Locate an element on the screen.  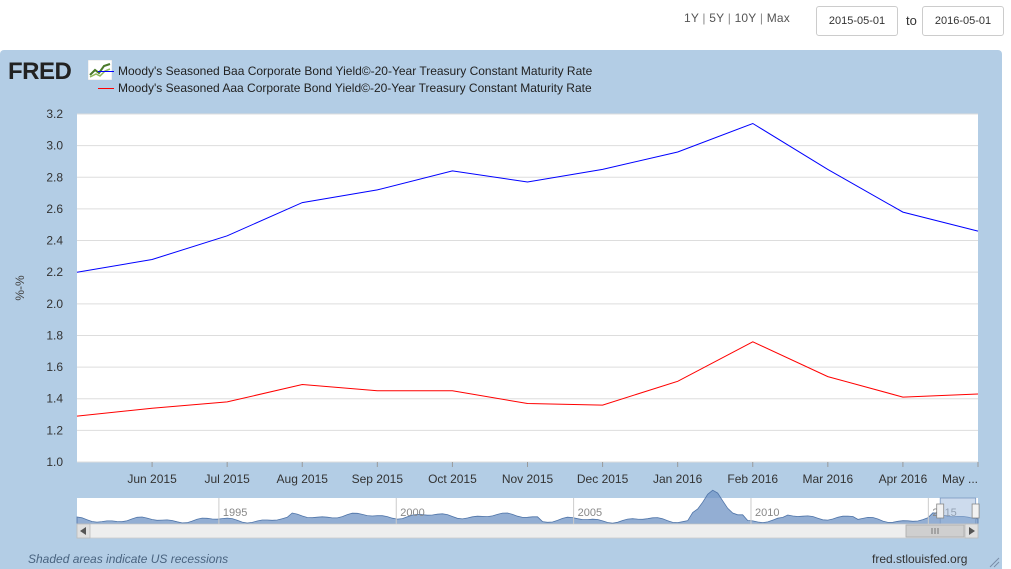
y-tick-label: 2.6 is located at coordinates (54, 209).